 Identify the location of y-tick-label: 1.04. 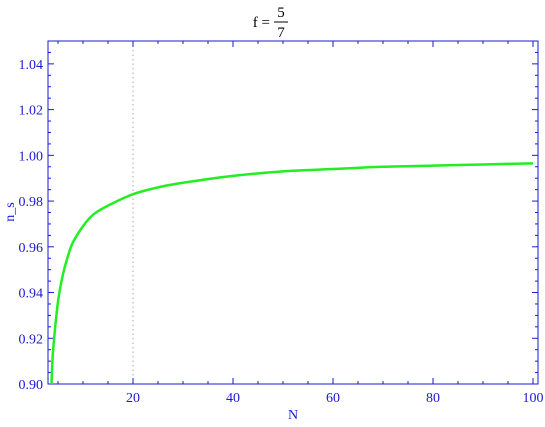
(31, 65).